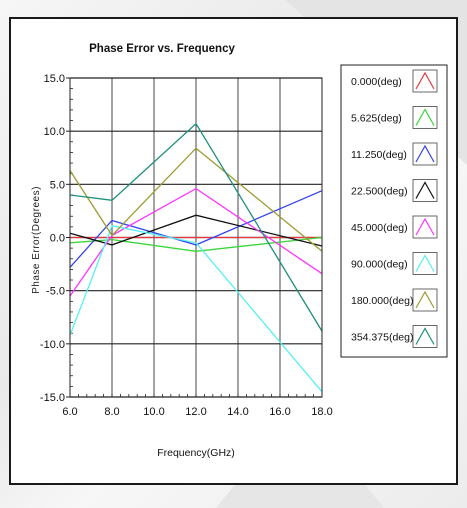 The width and height of the screenshot is (467, 508). I want to click on legend-label: 90.000(deg), so click(379, 265).